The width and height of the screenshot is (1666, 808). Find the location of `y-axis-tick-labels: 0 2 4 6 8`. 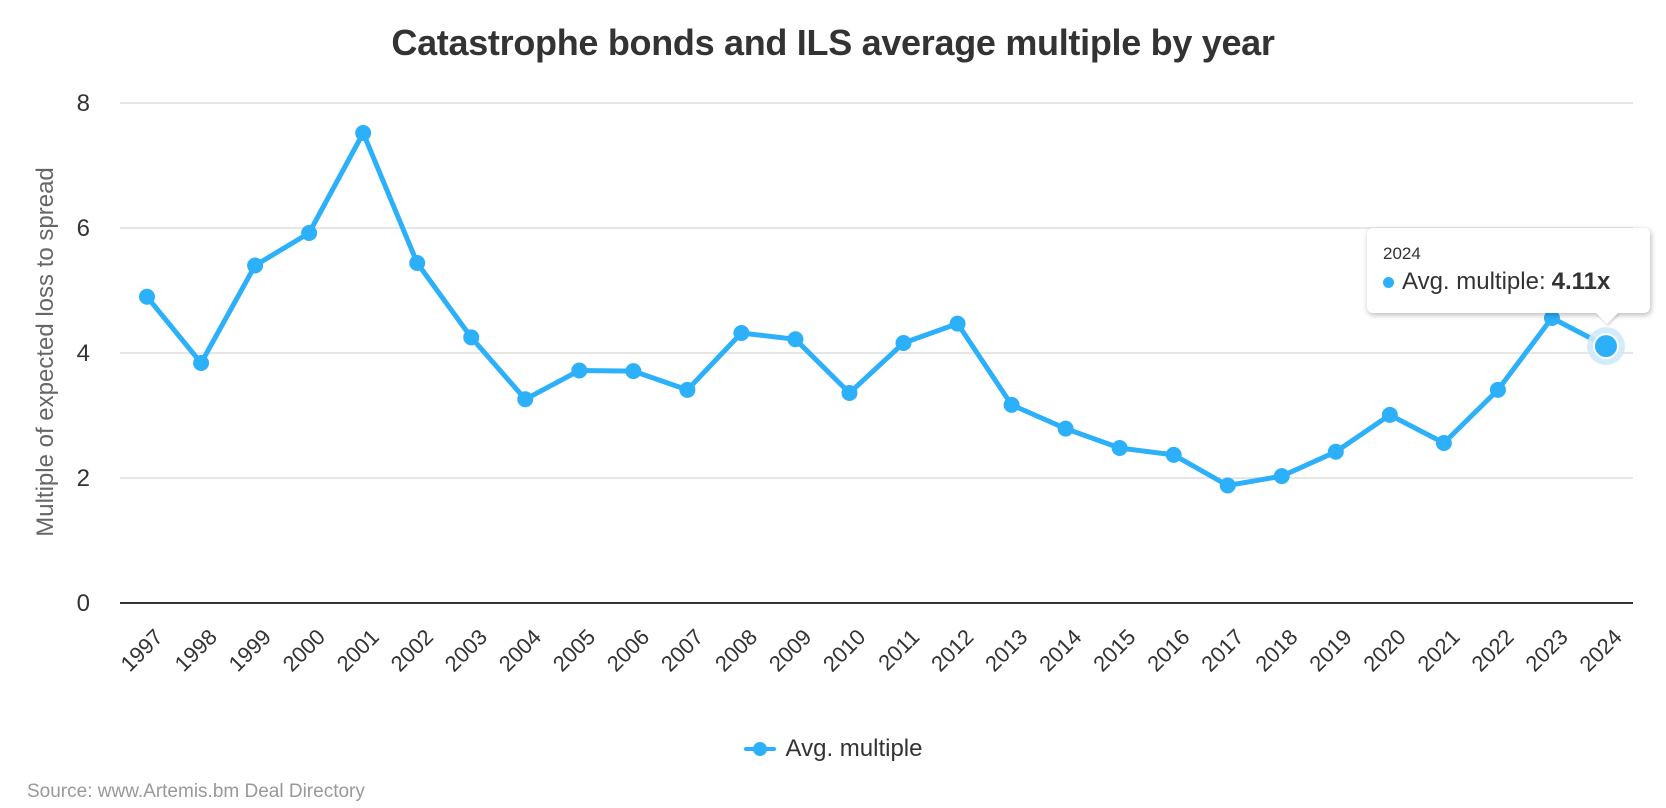

y-axis-tick-labels: 0 2 4 6 8 is located at coordinates (83, 353).